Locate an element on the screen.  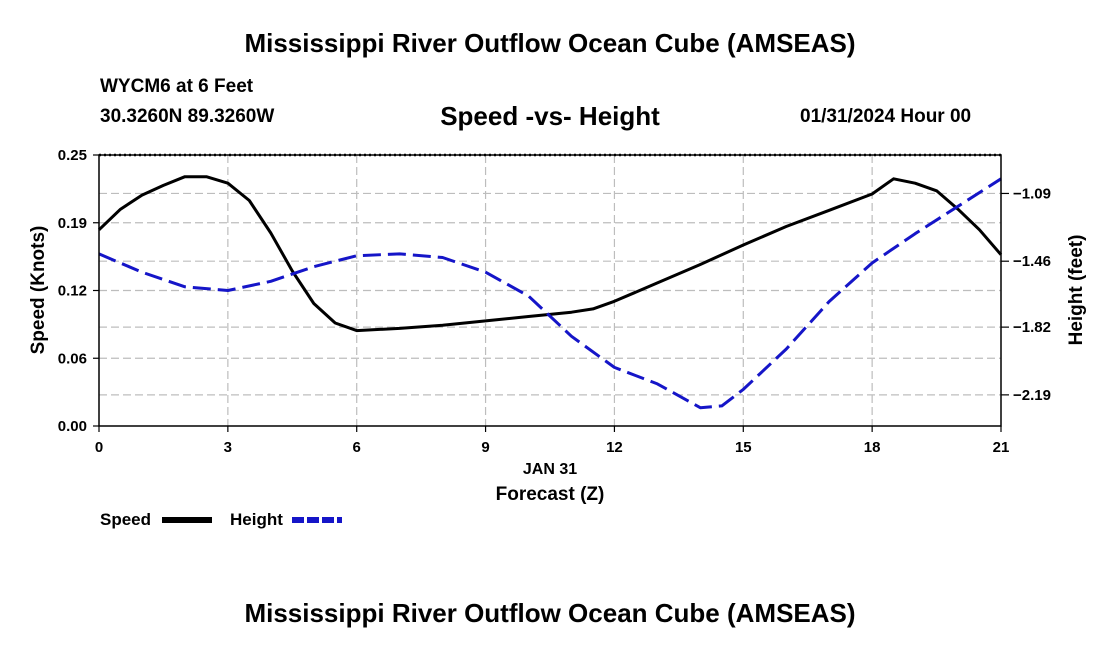
legend: Speed Height is located at coordinates (221, 519).